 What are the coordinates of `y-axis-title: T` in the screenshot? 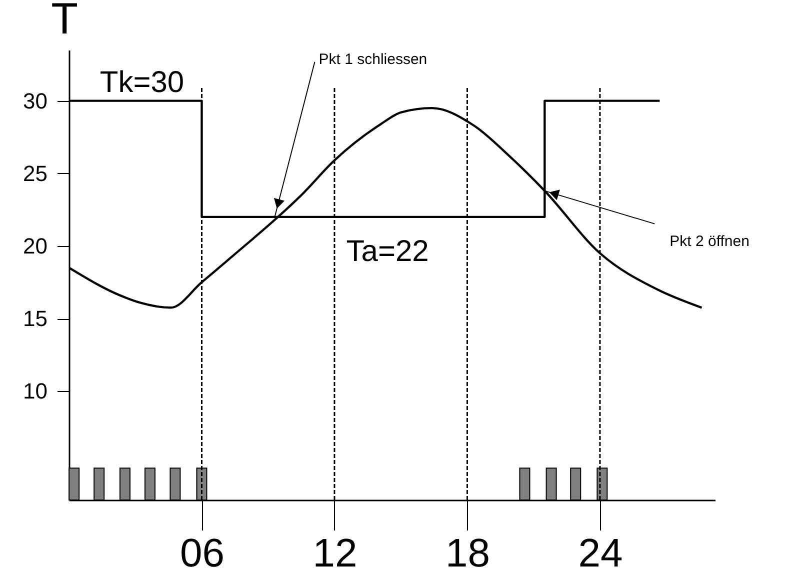 It's located at (64, 22).